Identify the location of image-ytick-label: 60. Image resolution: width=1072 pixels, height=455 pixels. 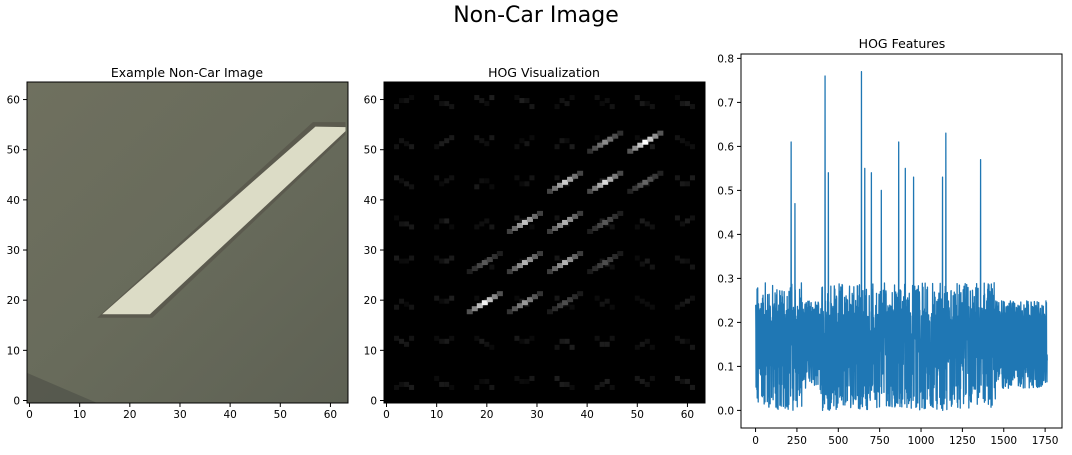
(13, 101).